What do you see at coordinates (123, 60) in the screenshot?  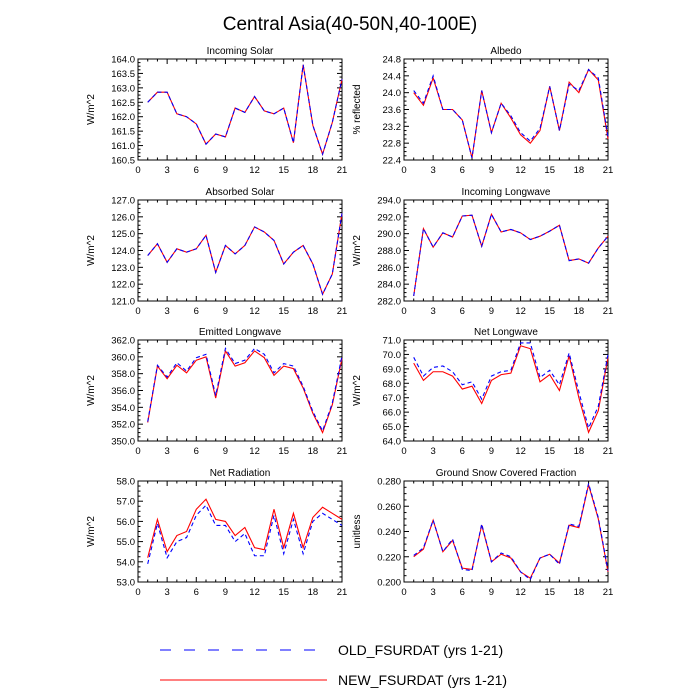 I see `y-tick-label: 164.0` at bounding box center [123, 60].